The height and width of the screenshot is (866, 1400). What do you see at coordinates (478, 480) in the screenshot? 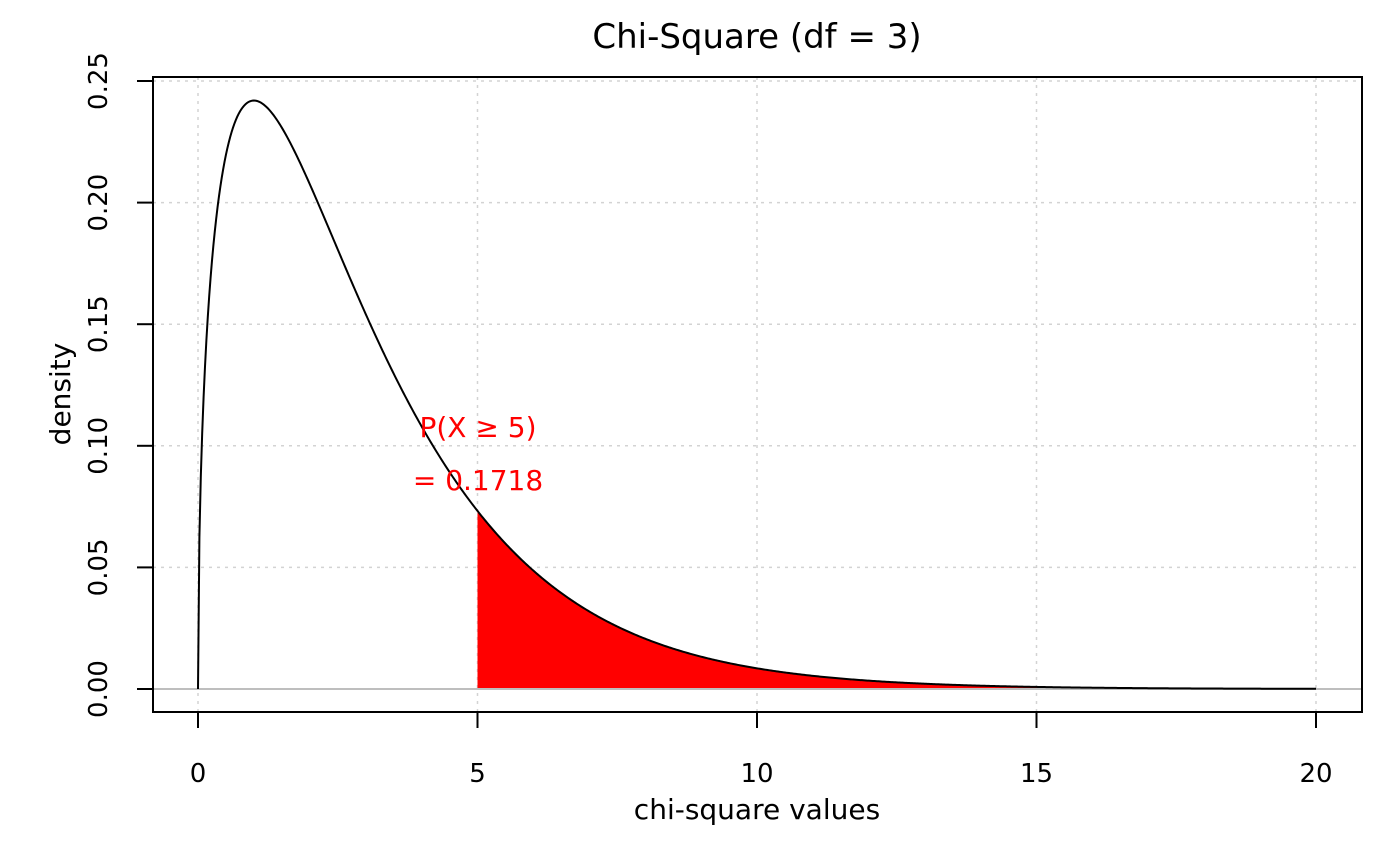
I see `probability-annotation-line2: = 0.1718` at bounding box center [478, 480].